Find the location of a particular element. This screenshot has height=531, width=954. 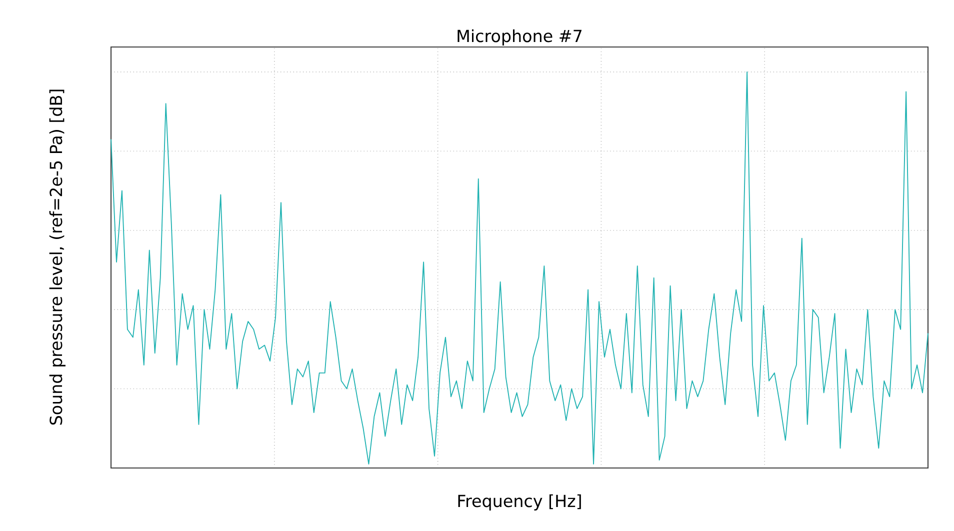

chart-title: Microphone #7 is located at coordinates (520, 37).